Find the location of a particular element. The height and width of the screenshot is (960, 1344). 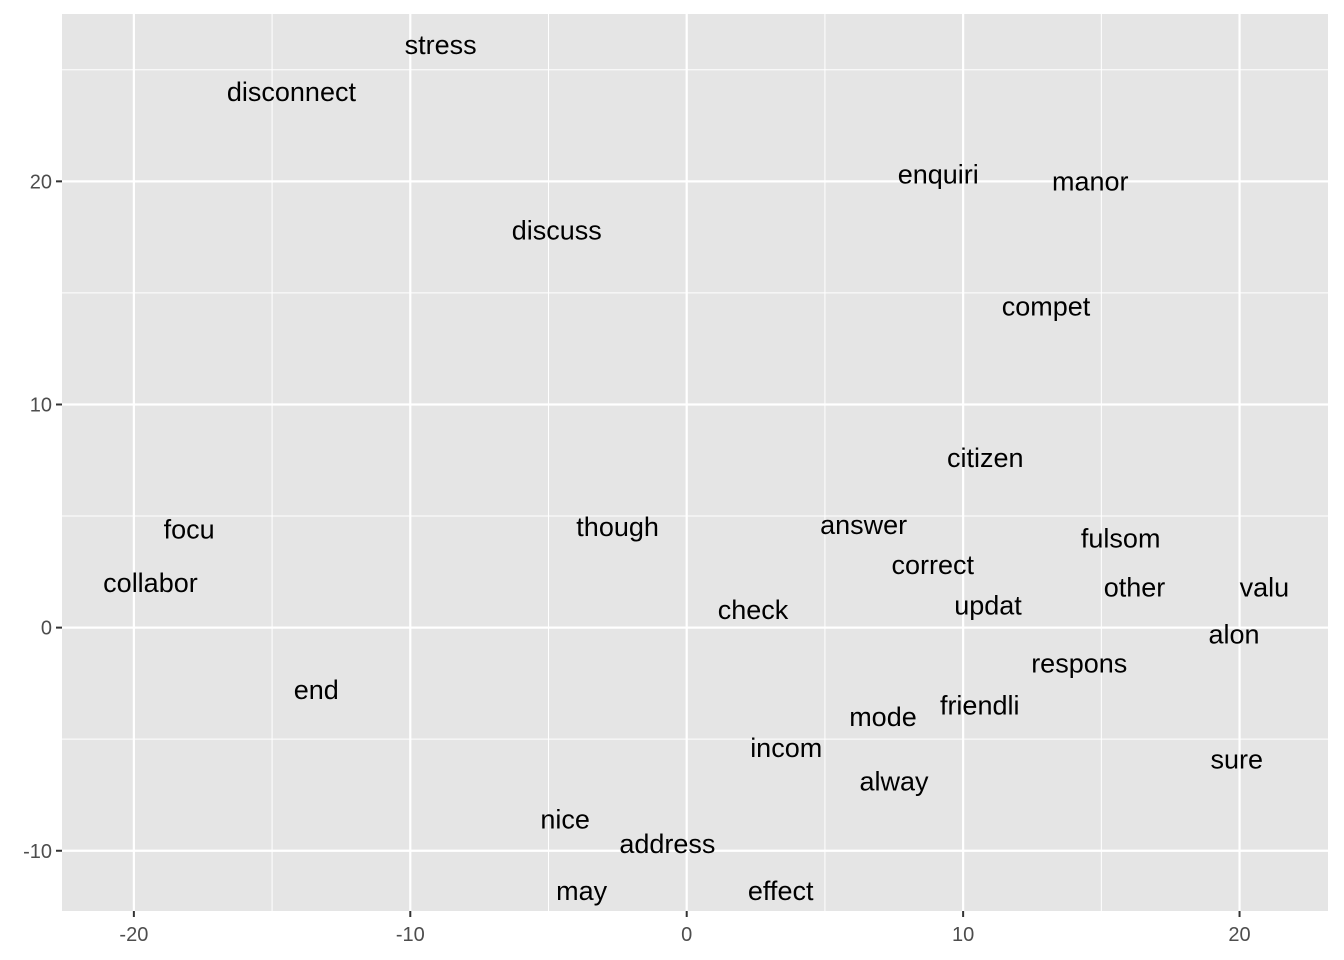

word-label-stress: stress is located at coordinates (441, 45).